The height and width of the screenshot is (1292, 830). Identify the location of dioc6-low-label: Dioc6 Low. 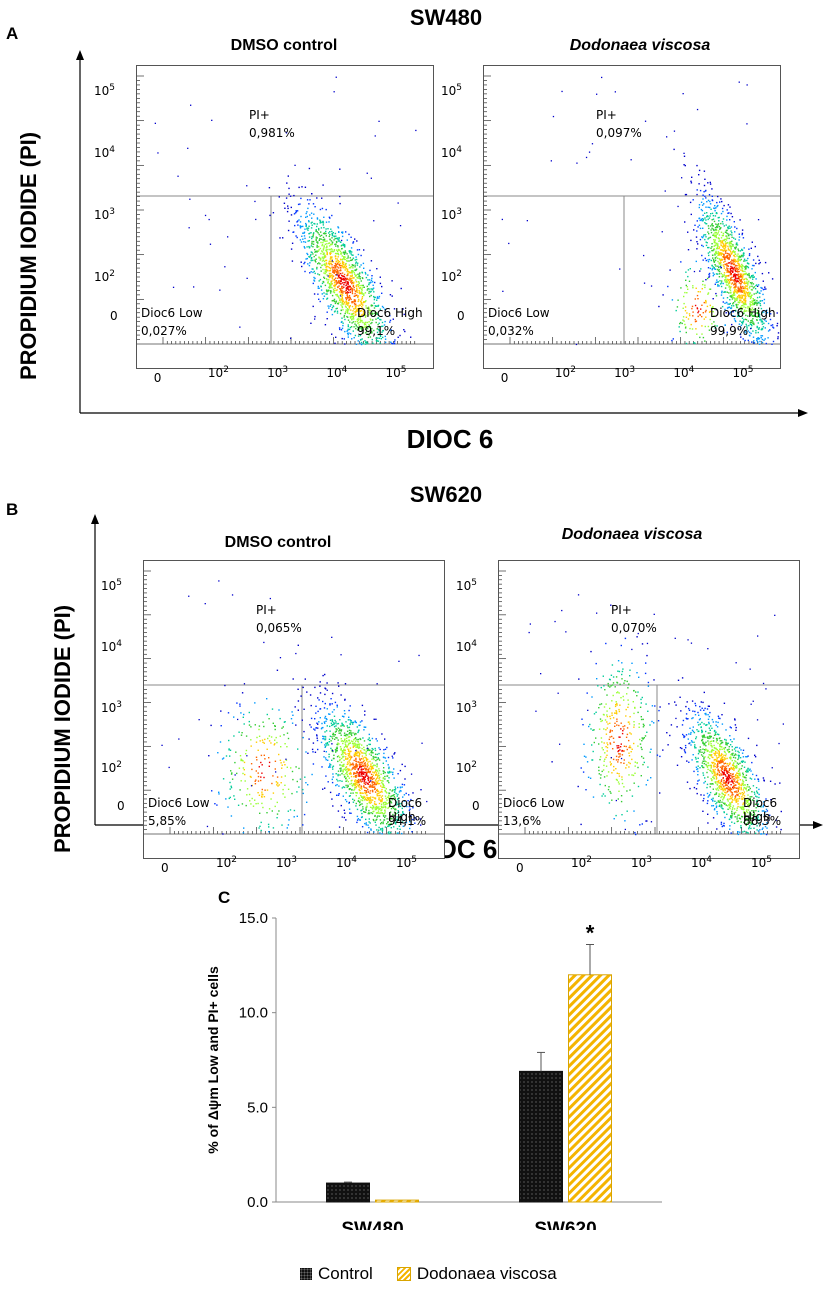
(179, 803).